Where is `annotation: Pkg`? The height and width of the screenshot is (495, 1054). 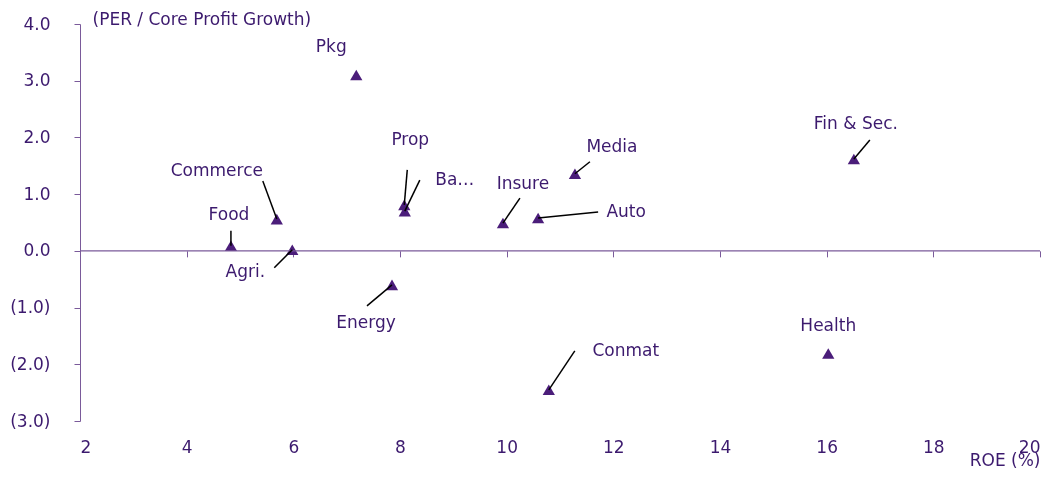
annotation: Pkg is located at coordinates (331, 46).